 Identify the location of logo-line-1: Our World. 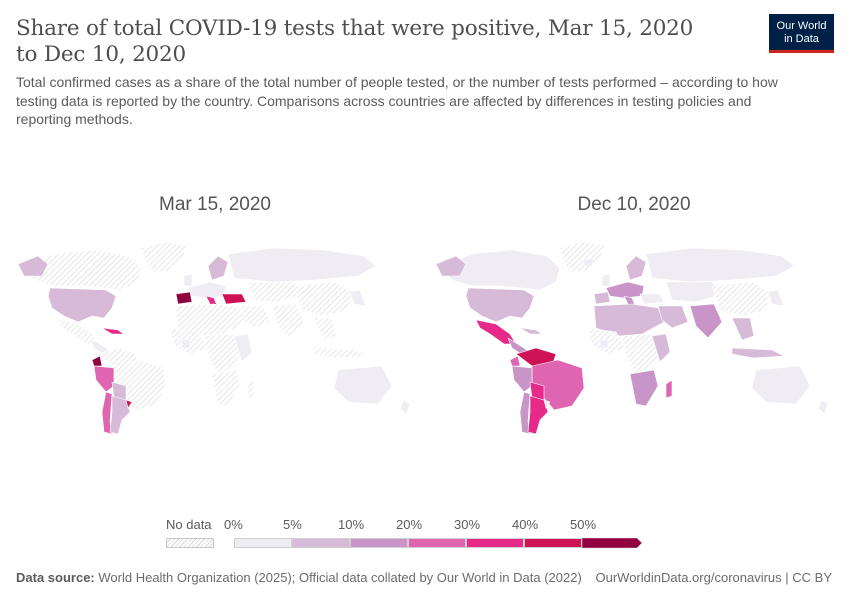
(801, 26).